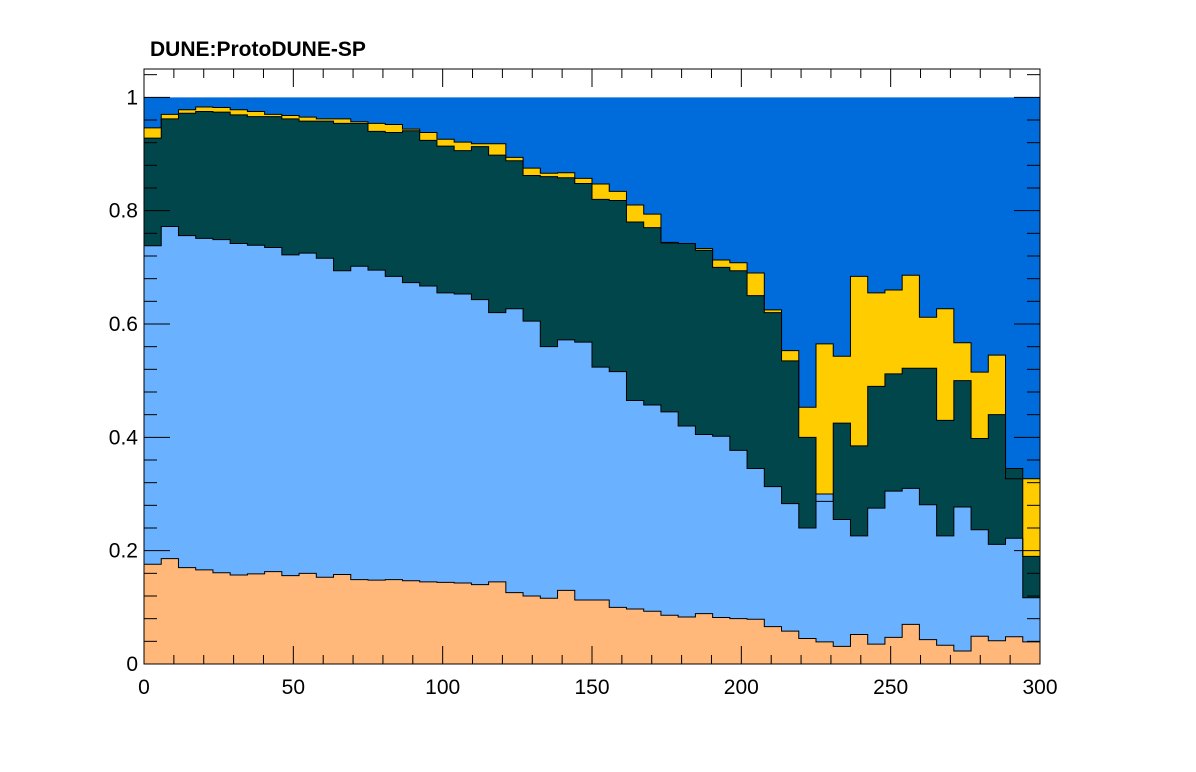 This screenshot has width=1196, height=772. I want to click on y-tick-label: 0.6, so click(123, 324).